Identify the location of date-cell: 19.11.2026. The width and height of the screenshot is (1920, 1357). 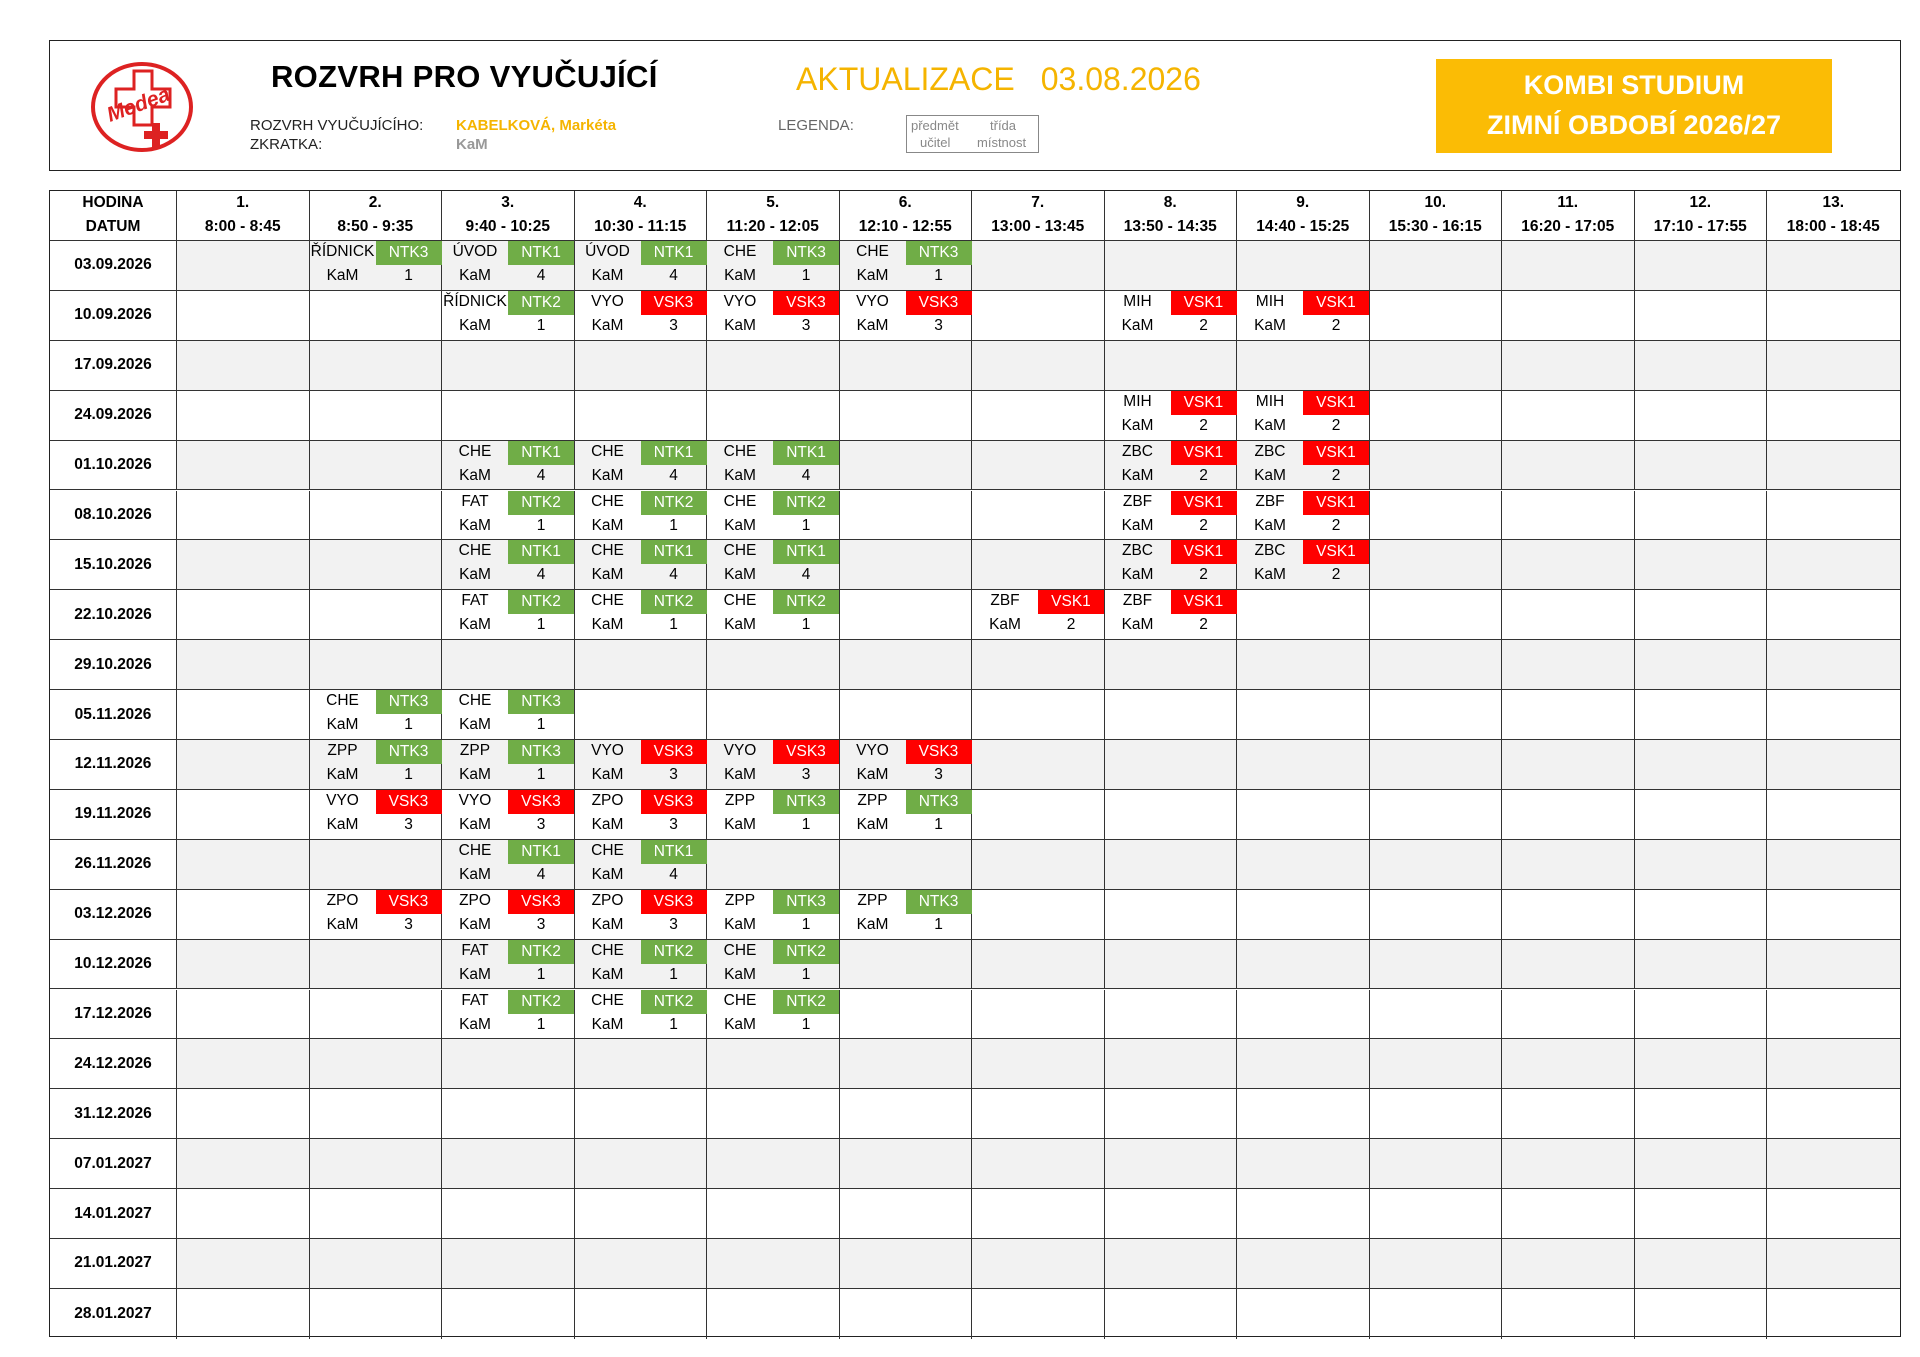
(113, 814).